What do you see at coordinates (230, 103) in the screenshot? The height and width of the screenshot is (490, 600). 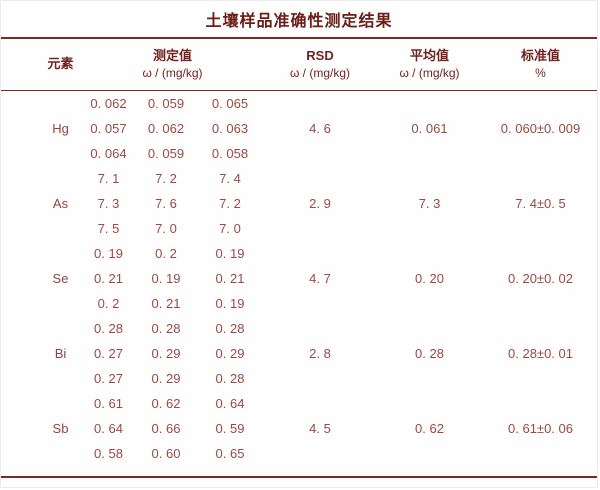 I see `measured-value: 0. 065` at bounding box center [230, 103].